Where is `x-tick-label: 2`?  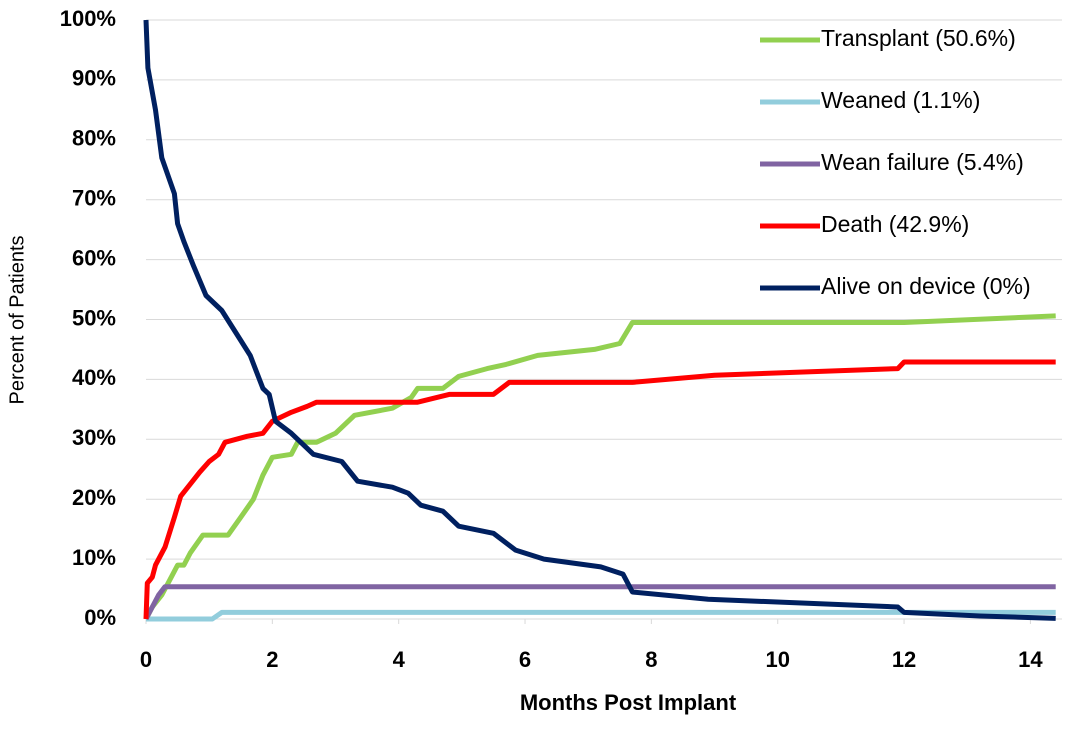
x-tick-label: 2 is located at coordinates (272, 659).